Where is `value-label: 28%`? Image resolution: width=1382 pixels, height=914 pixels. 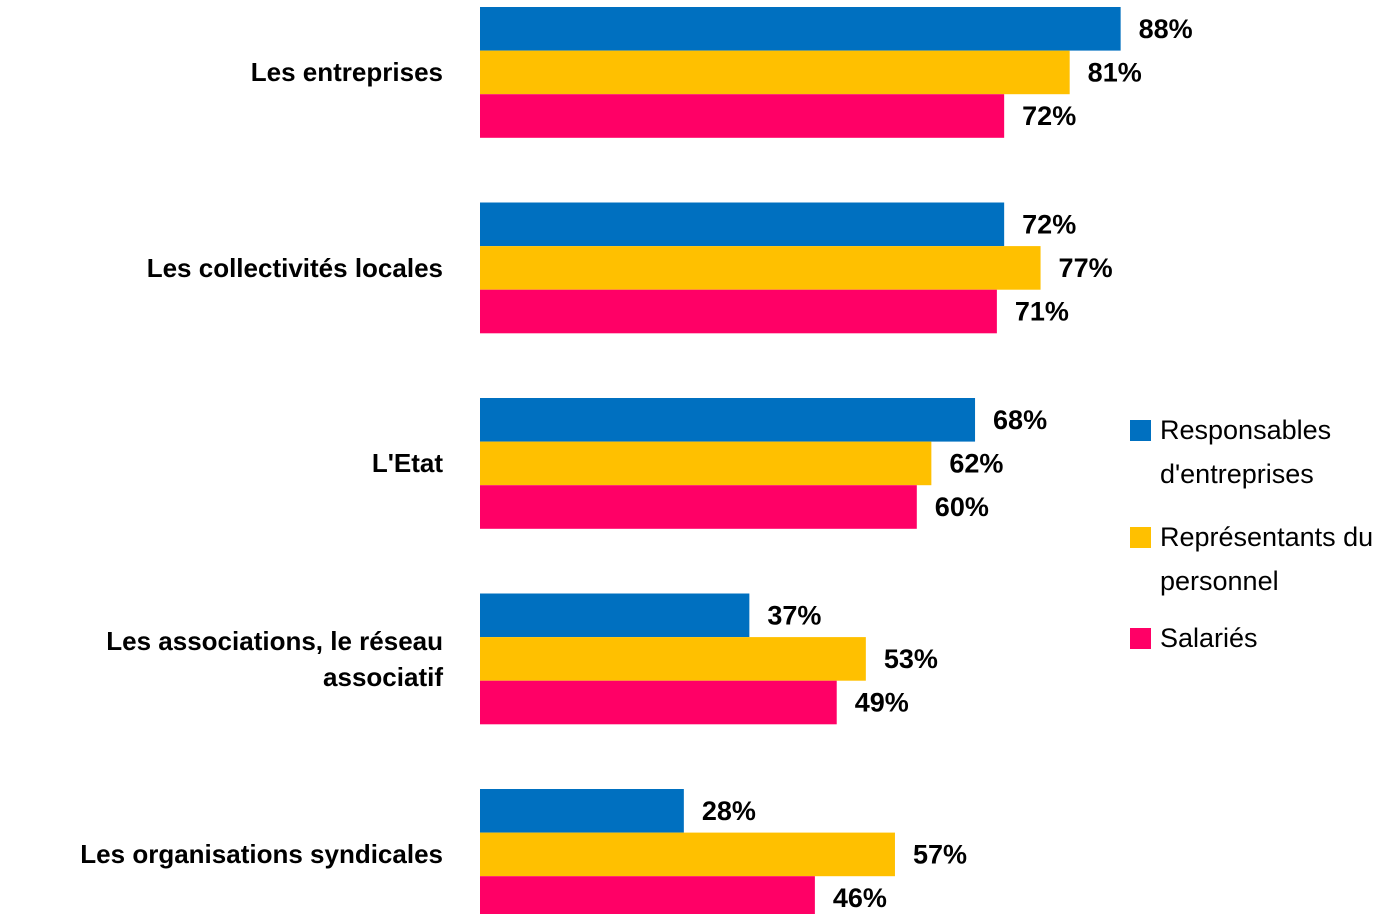
value-label: 28% is located at coordinates (729, 811).